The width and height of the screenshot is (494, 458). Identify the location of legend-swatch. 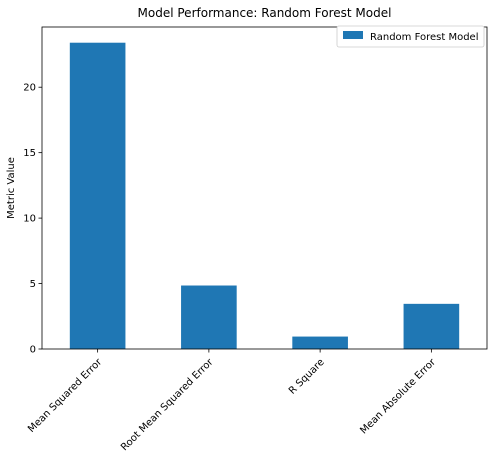
(353, 35).